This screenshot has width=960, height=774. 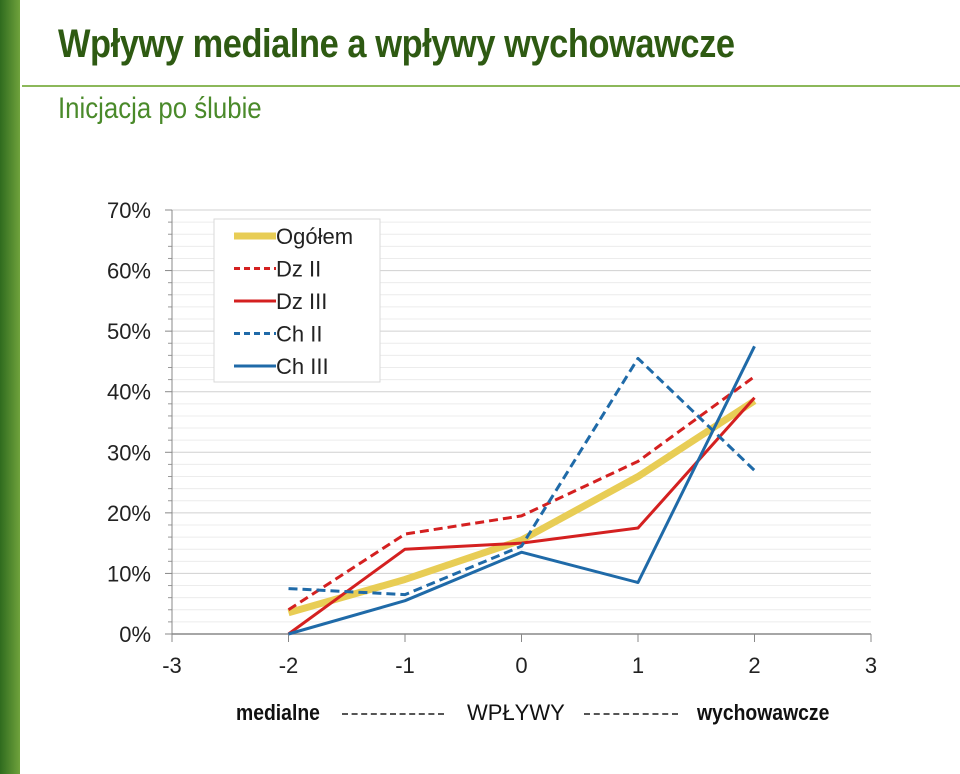 I want to click on y-tick-label: 60%, so click(x=129, y=271).